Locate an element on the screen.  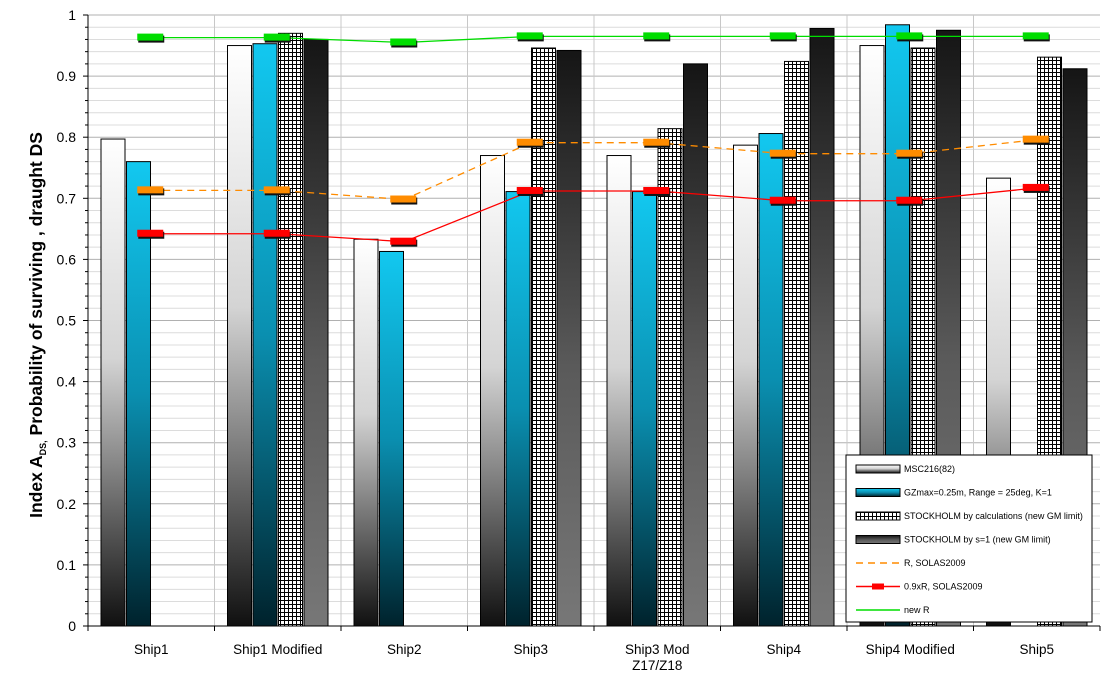
legend-label: new R is located at coordinates (917, 610).